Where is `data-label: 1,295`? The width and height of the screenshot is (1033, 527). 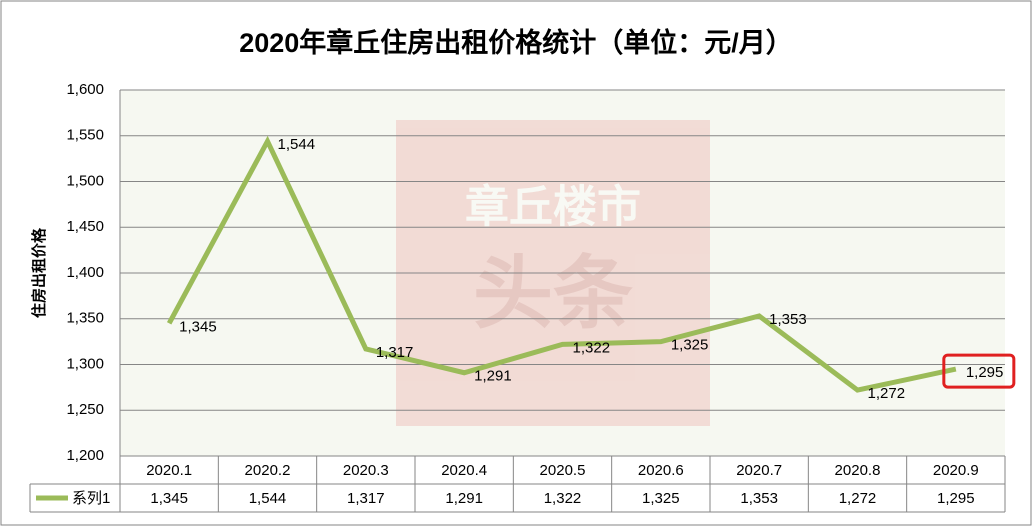
data-label: 1,295 is located at coordinates (985, 372).